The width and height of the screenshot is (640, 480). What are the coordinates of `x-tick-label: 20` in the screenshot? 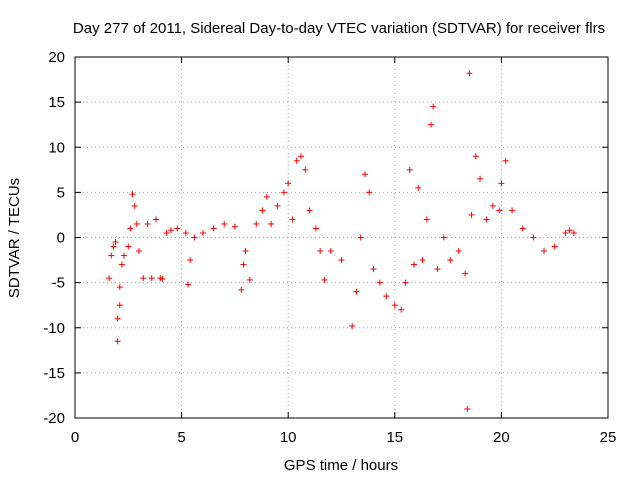 It's located at (501, 437).